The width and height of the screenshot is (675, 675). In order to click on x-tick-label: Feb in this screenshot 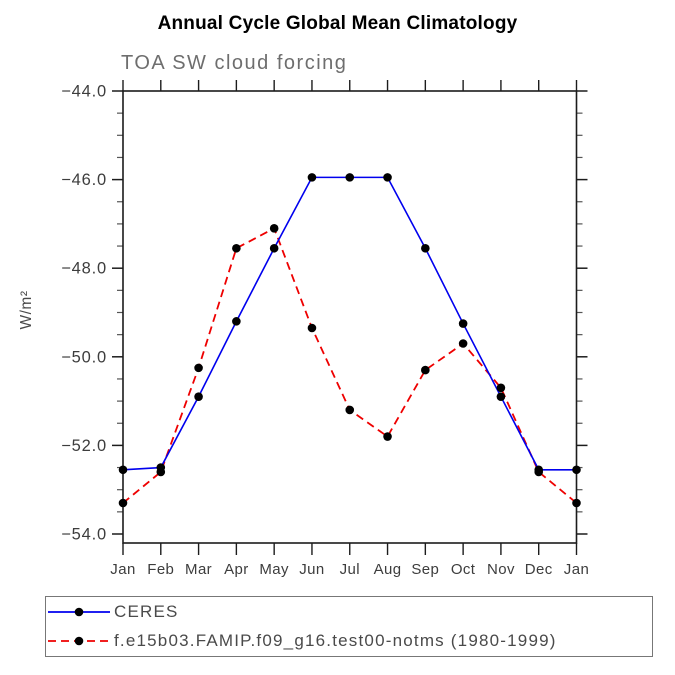, I will do `click(160, 569)`.